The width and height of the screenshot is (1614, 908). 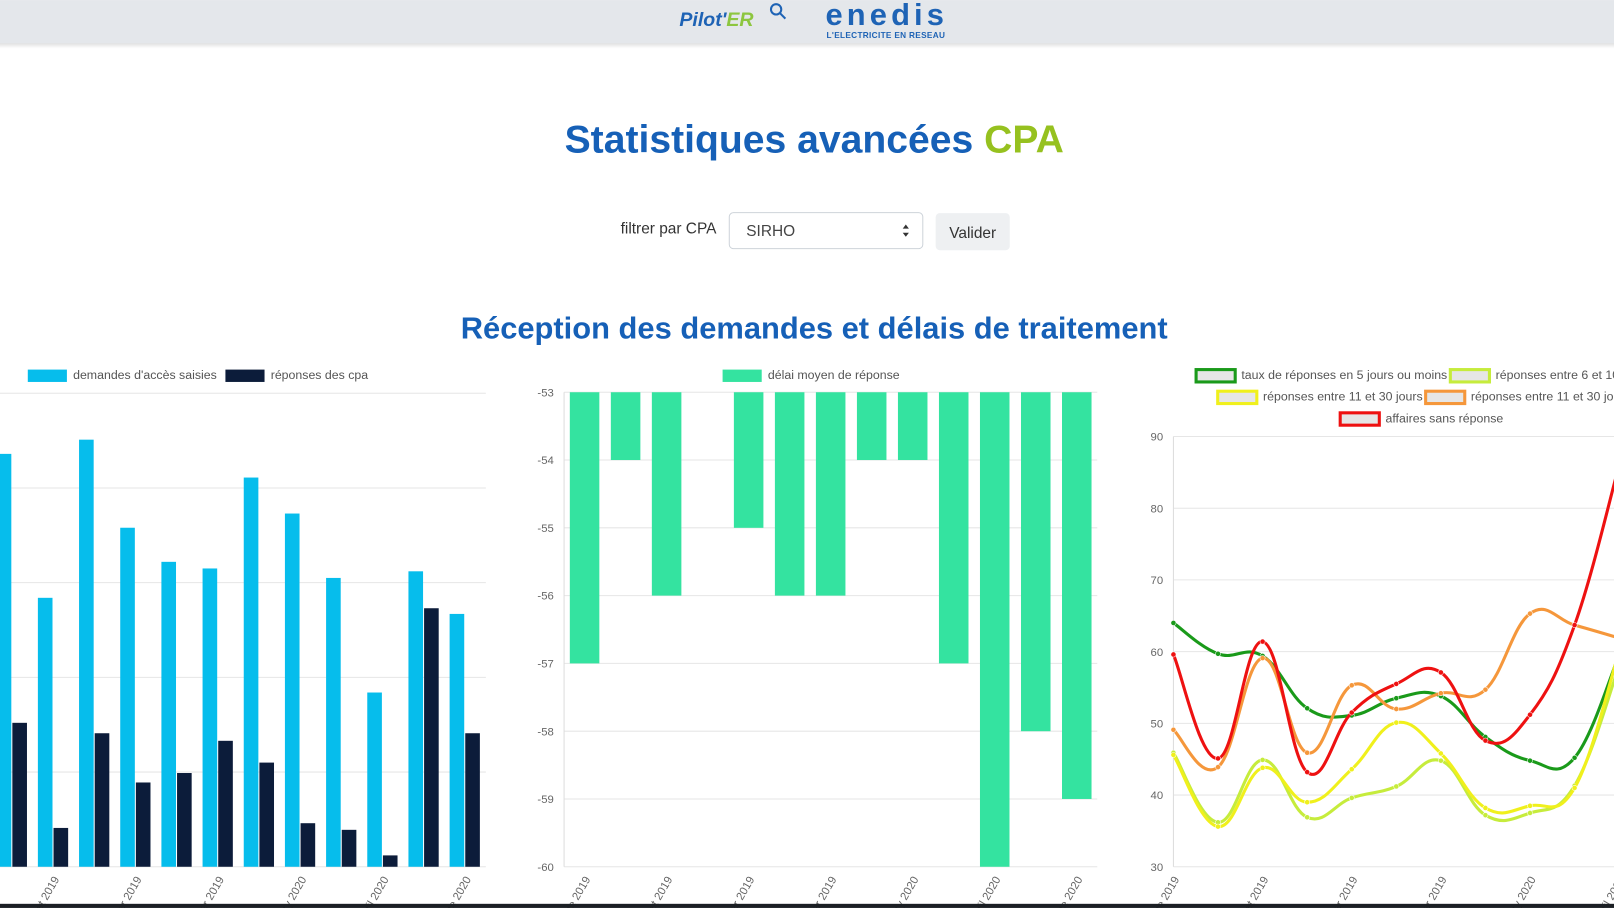 What do you see at coordinates (716, 20) in the screenshot?
I see `logo: Pilot'ER` at bounding box center [716, 20].